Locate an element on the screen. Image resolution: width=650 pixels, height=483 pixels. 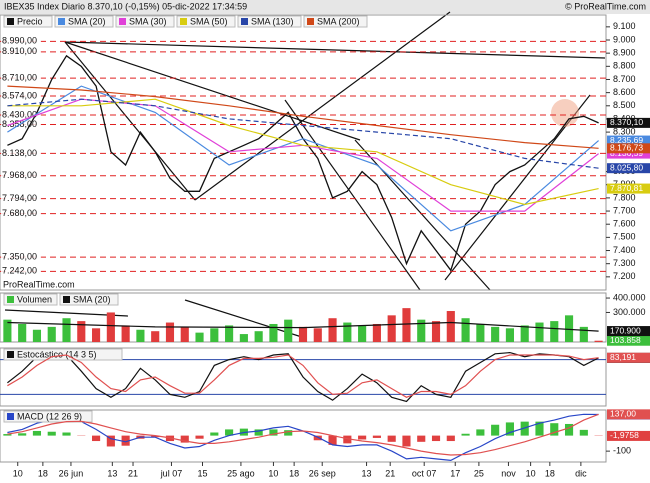
level-label: 8.430,00 is located at coordinates (19, 114).